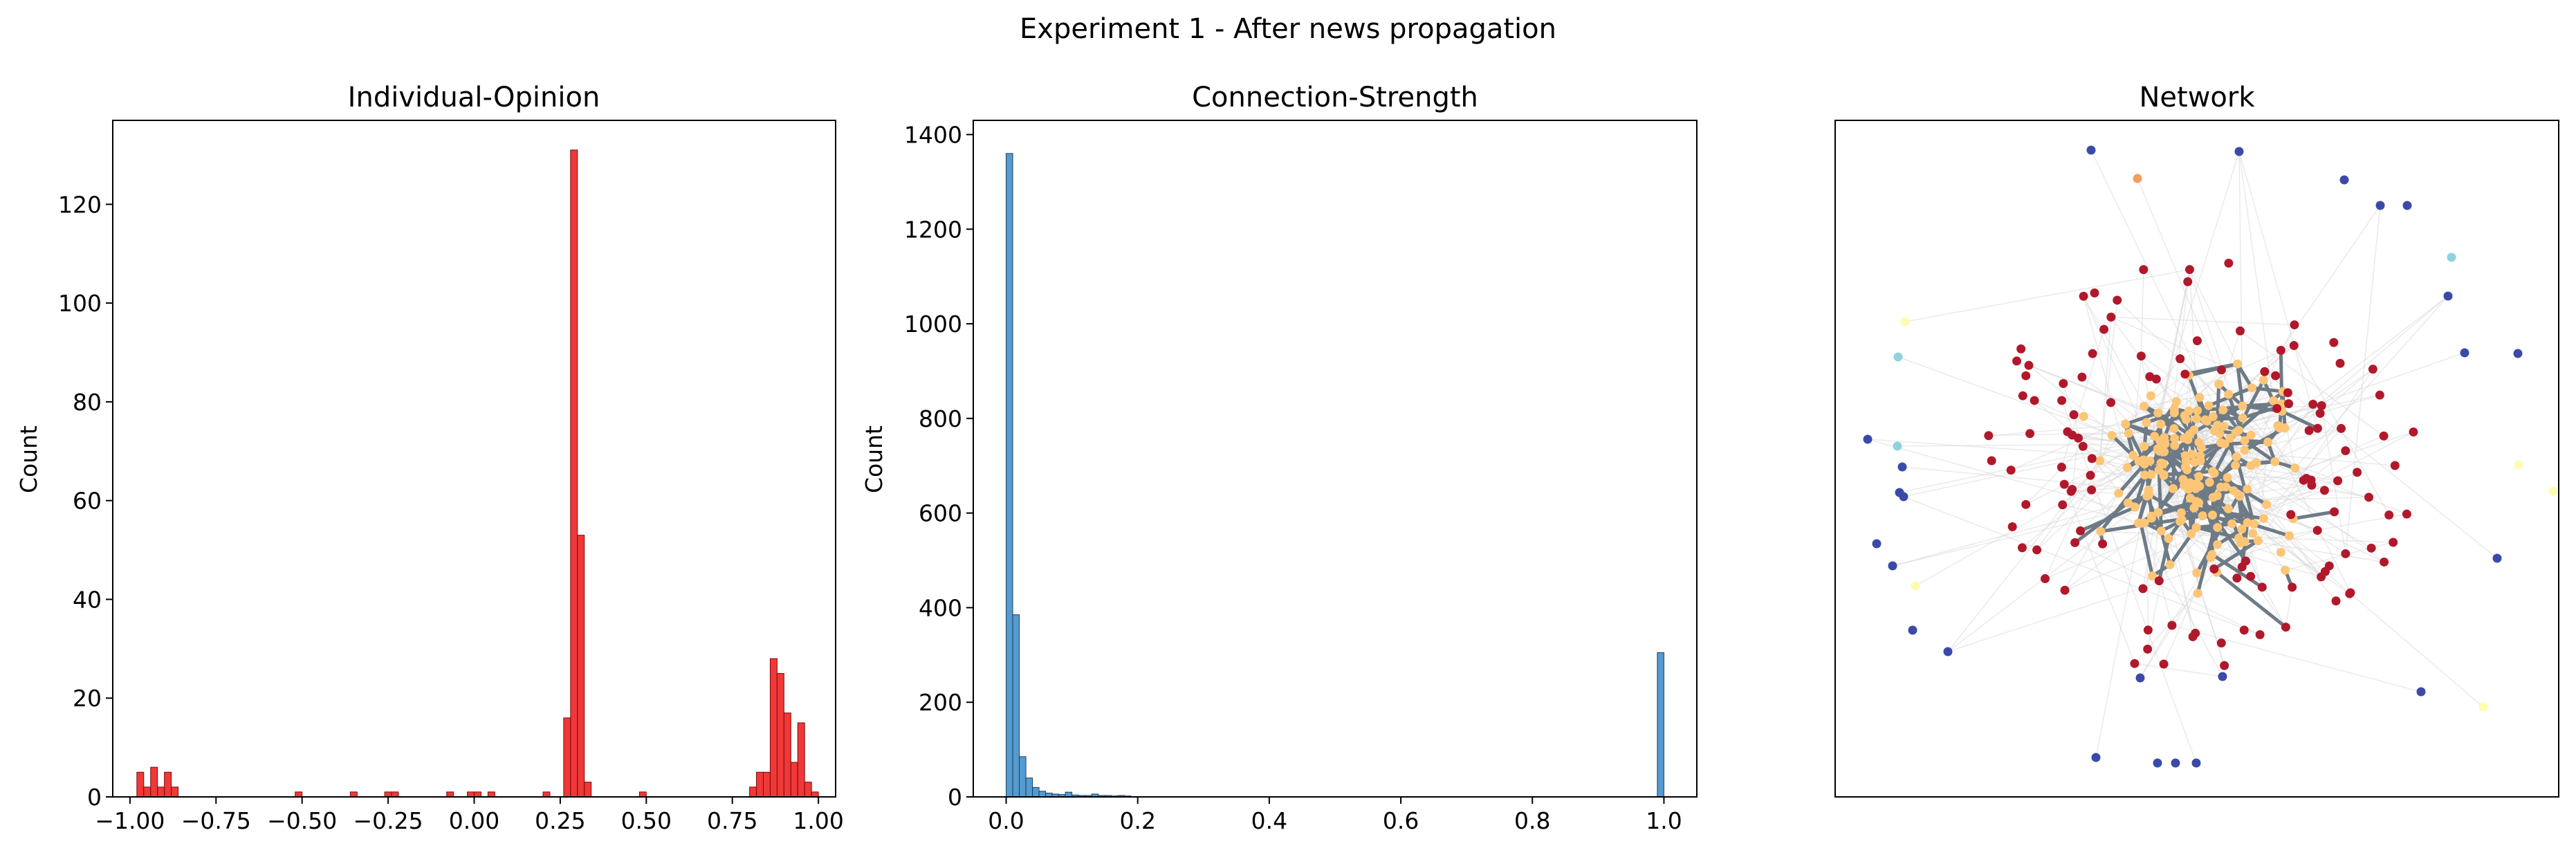 Image resolution: width=2576 pixels, height=855 pixels. Describe the element at coordinates (94, 797) in the screenshot. I see `y-tick-label: 0` at that location.